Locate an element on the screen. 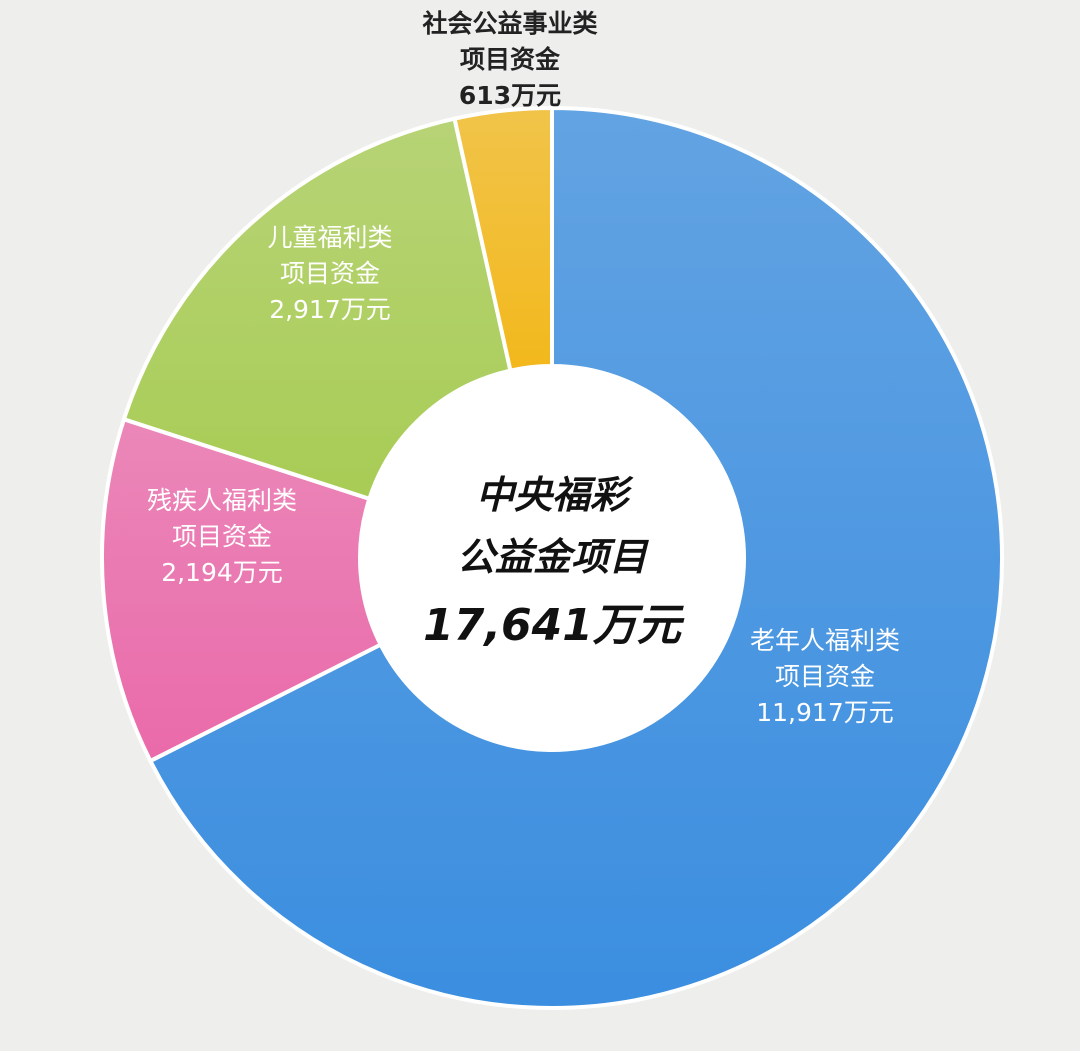  slice-name-label: 儿童福利类 is located at coordinates (329, 237).